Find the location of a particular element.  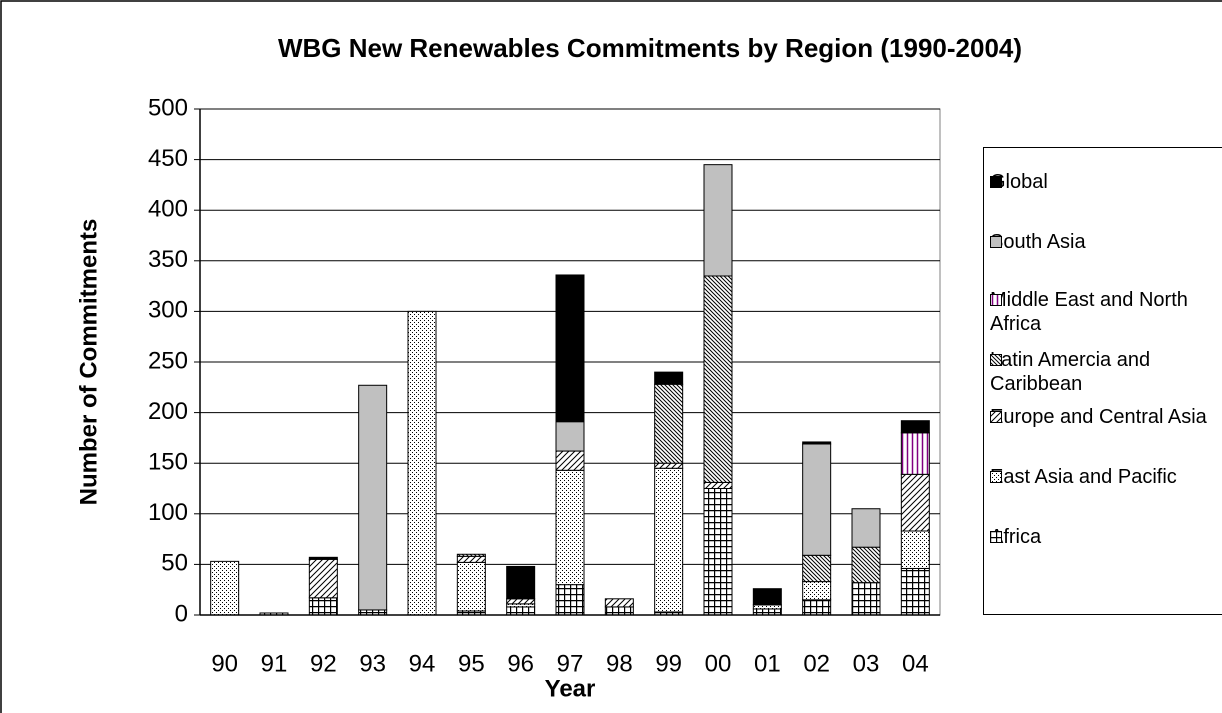

x-tick-label: 94 is located at coordinates (422, 663).